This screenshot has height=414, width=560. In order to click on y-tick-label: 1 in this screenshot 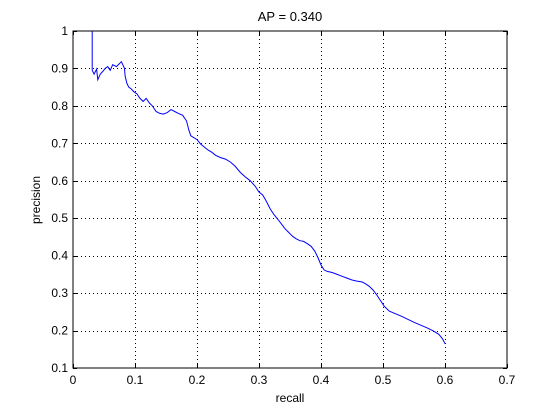, I will do `click(64, 31)`.